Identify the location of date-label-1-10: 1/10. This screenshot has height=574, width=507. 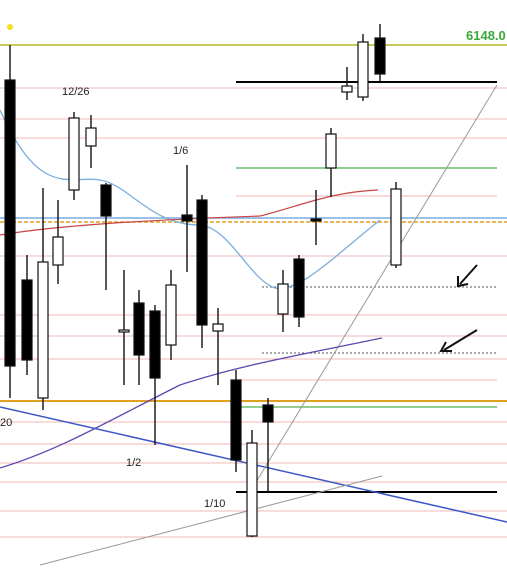
(214, 504).